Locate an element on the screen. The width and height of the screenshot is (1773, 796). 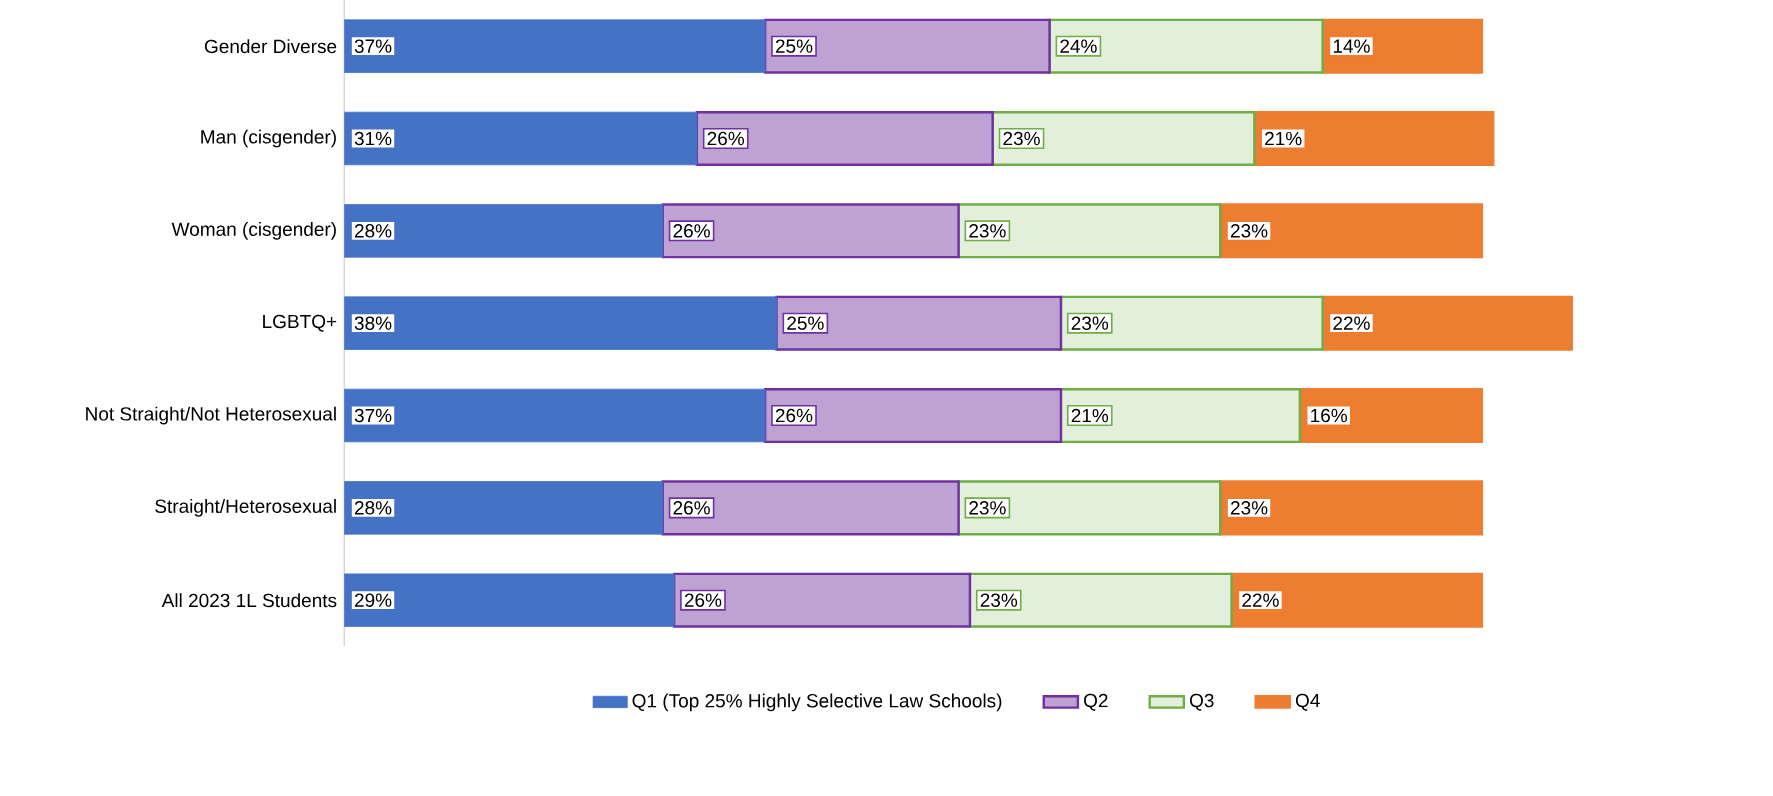
data-label: 31% is located at coordinates (373, 138).